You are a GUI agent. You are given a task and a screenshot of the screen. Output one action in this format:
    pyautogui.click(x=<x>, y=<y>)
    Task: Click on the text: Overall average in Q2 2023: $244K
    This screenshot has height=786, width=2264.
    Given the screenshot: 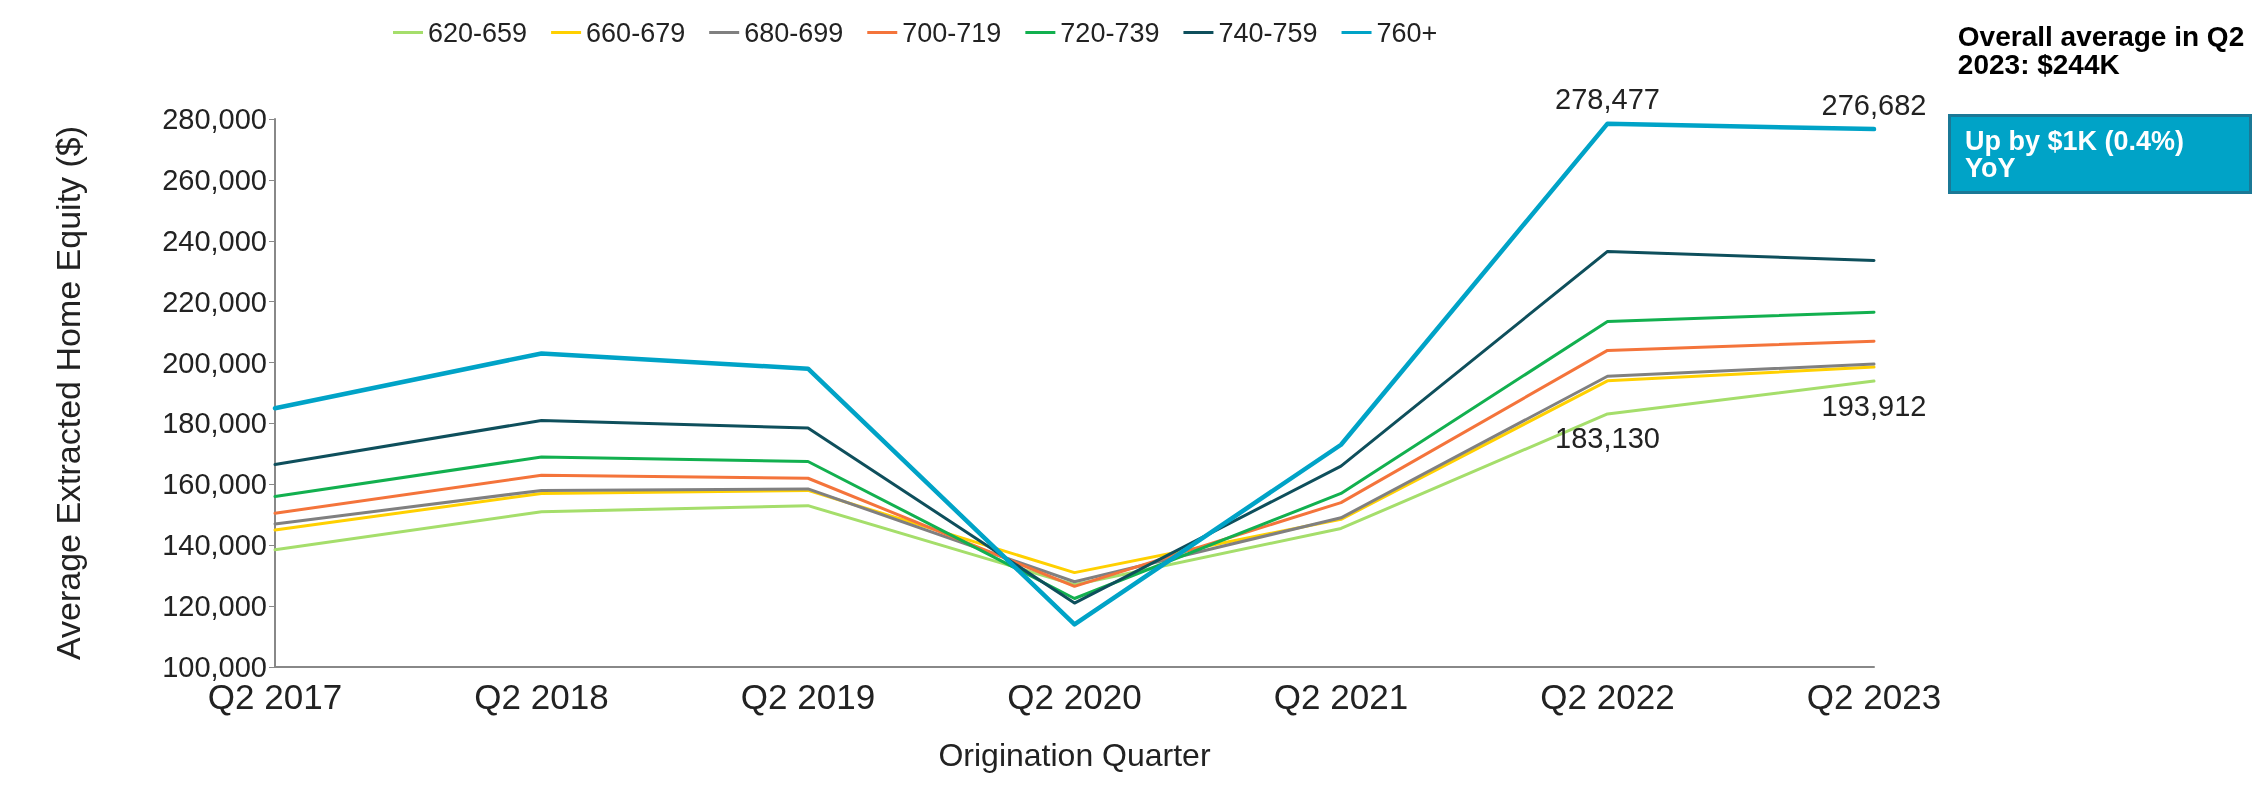 What is the action you would take?
    pyautogui.click(x=2105, y=50)
    